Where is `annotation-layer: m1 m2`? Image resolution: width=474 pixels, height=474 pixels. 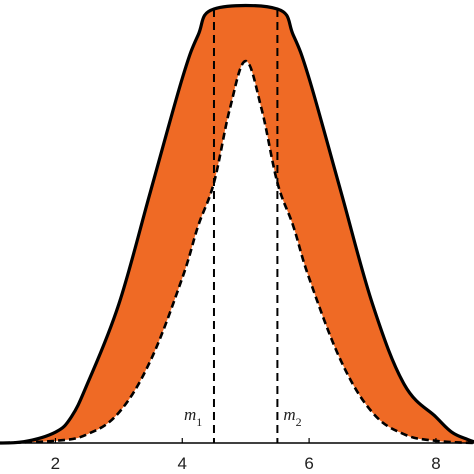
annotation-layer: m1 m2 is located at coordinates (243, 417).